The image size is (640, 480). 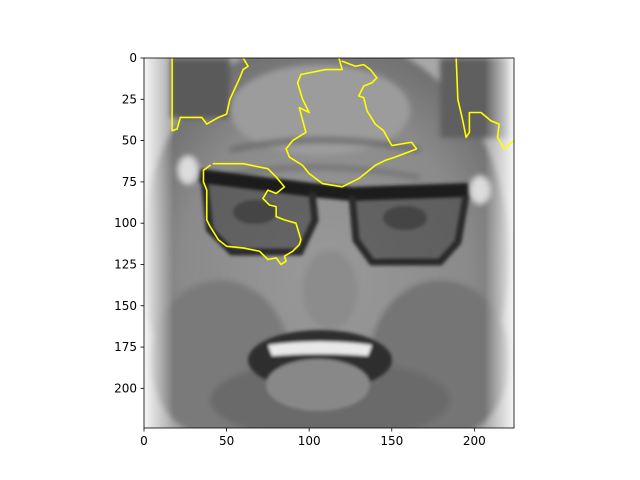 What do you see at coordinates (133, 58) in the screenshot?
I see `y-tick-label: 0` at bounding box center [133, 58].